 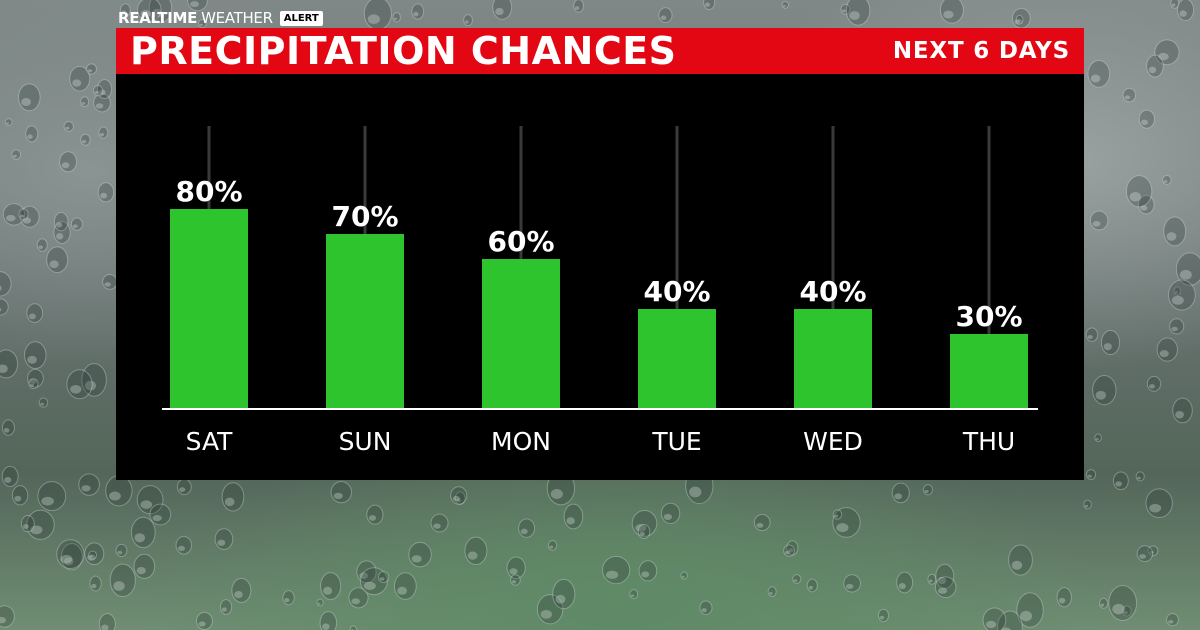 What do you see at coordinates (981, 51) in the screenshot?
I see `chart-subtitle: NEXT 6 DAYS` at bounding box center [981, 51].